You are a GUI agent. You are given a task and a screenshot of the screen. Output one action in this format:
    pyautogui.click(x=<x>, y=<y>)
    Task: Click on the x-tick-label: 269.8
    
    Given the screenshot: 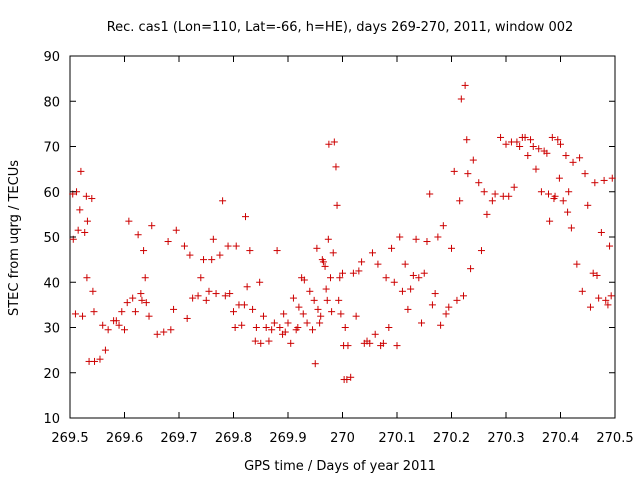 What is the action you would take?
    pyautogui.click(x=233, y=438)
    